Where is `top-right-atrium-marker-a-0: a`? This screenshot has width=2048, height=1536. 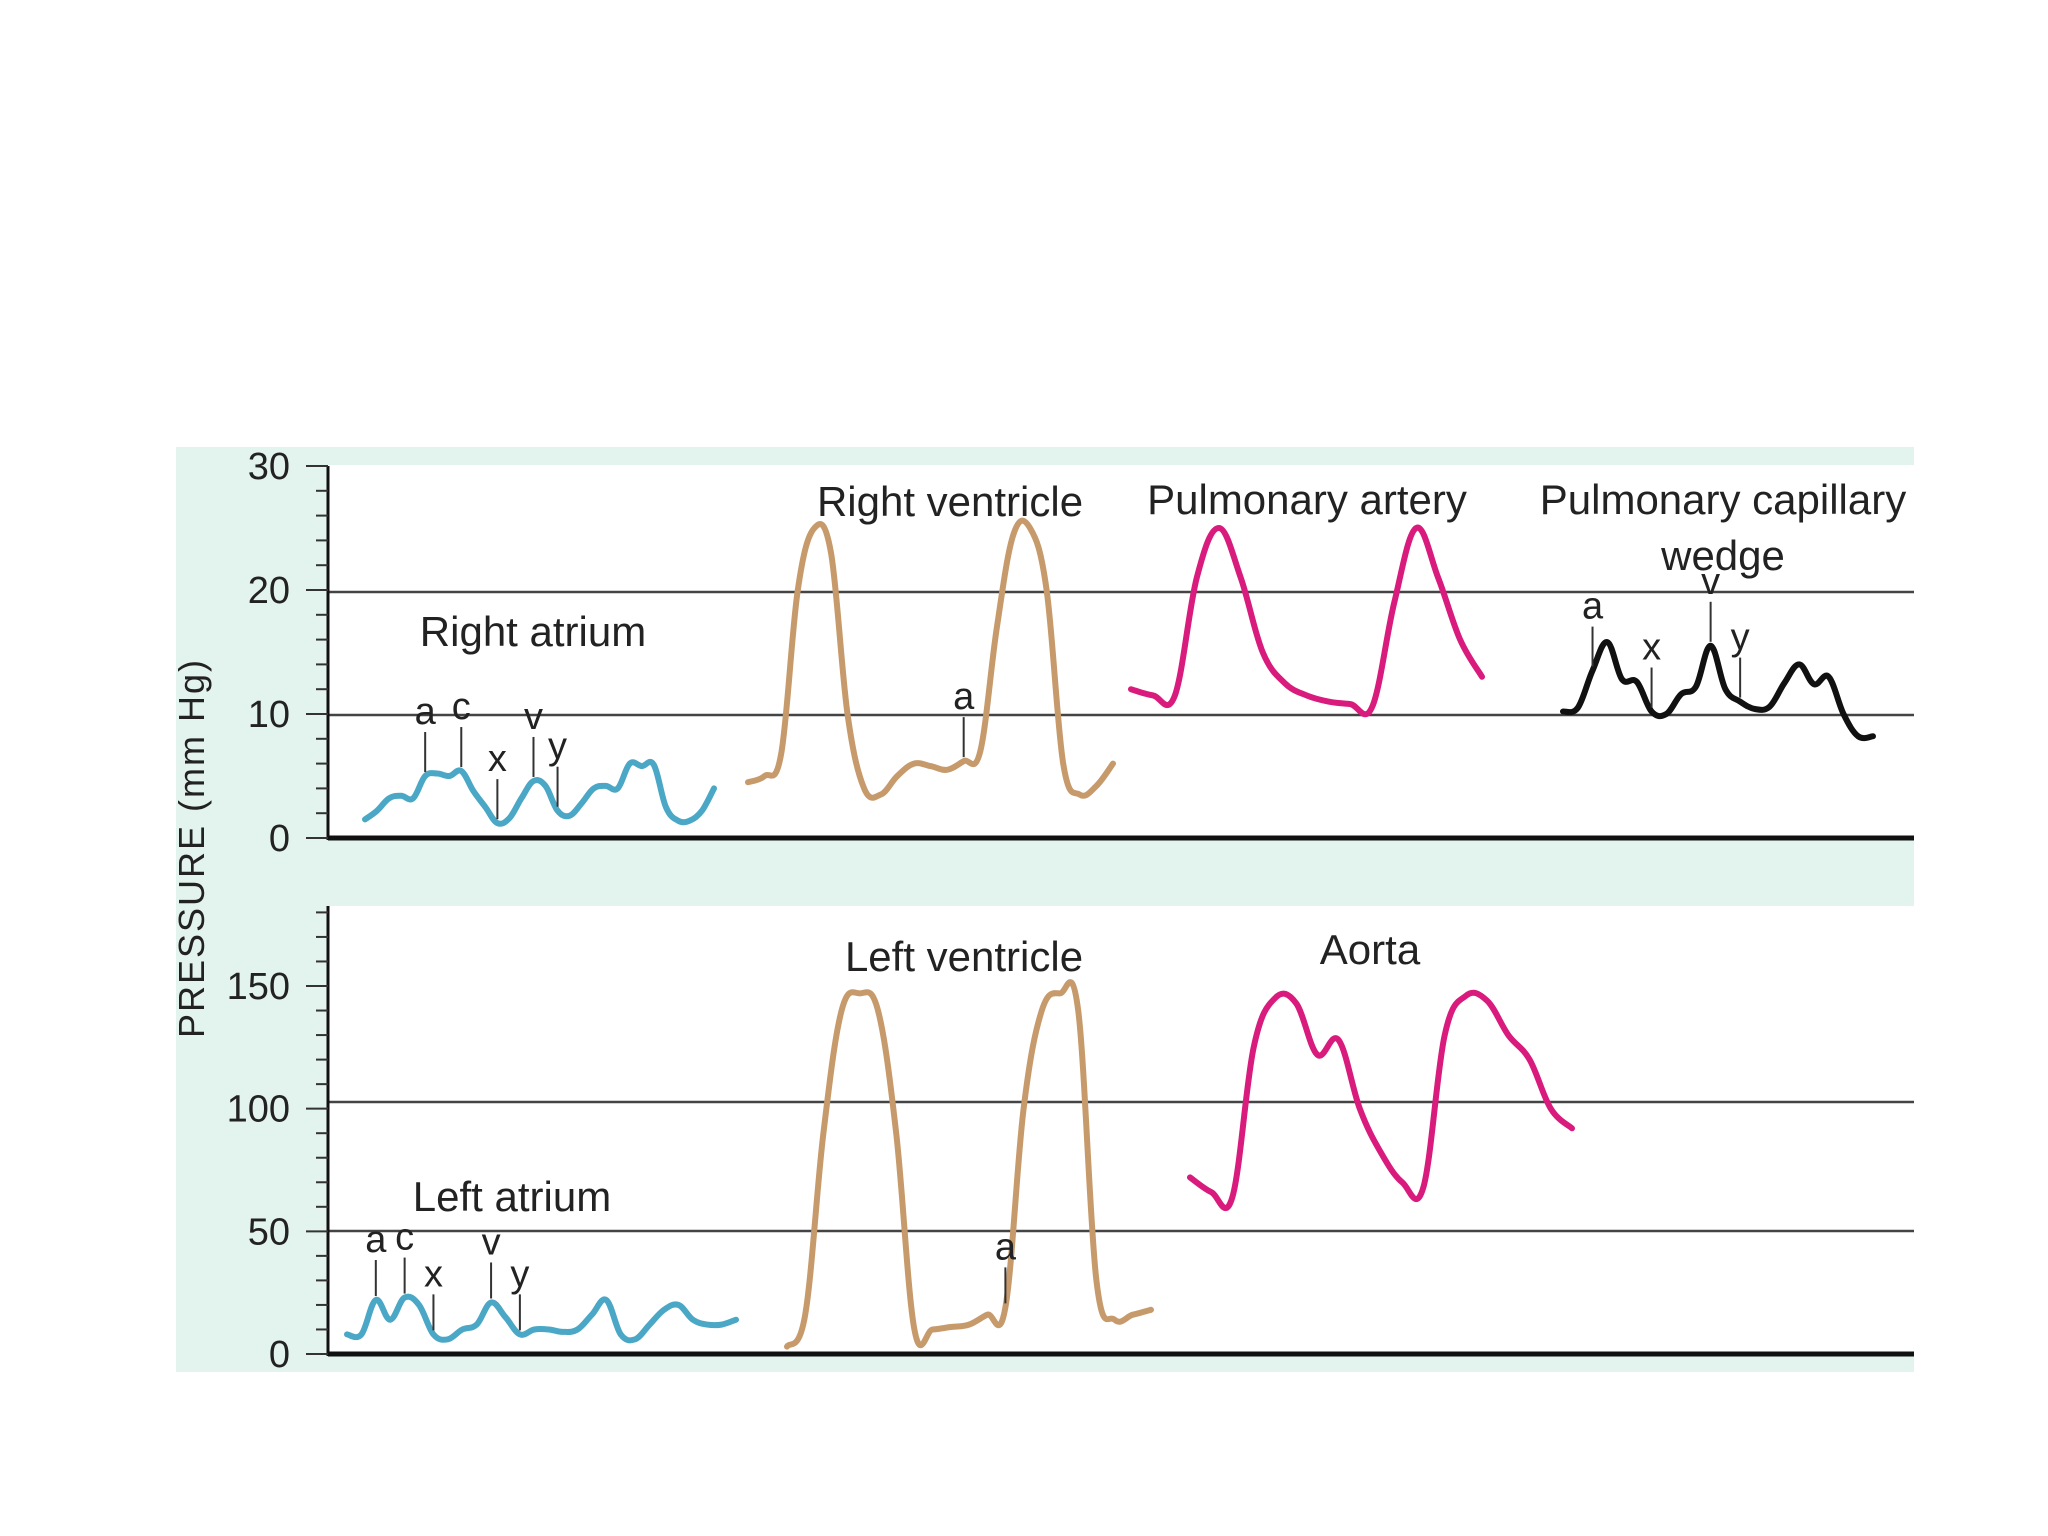 top-right-atrium-marker-a-0: a is located at coordinates (426, 712).